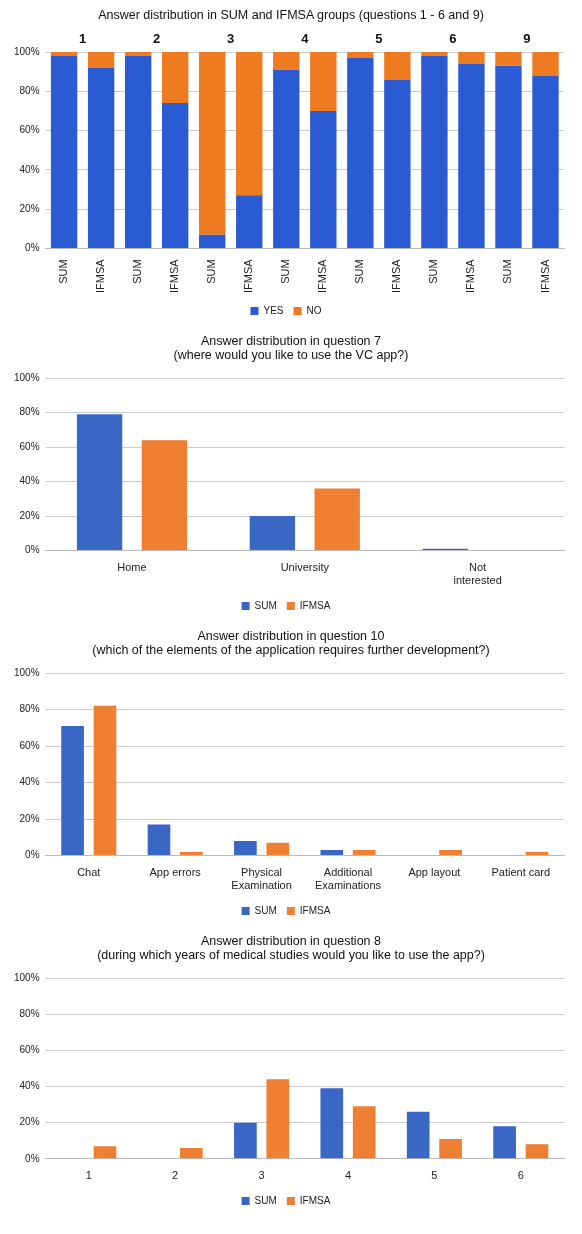 This screenshot has width=582, height=1234. What do you see at coordinates (314, 310) in the screenshot?
I see `legend-label: NO` at bounding box center [314, 310].